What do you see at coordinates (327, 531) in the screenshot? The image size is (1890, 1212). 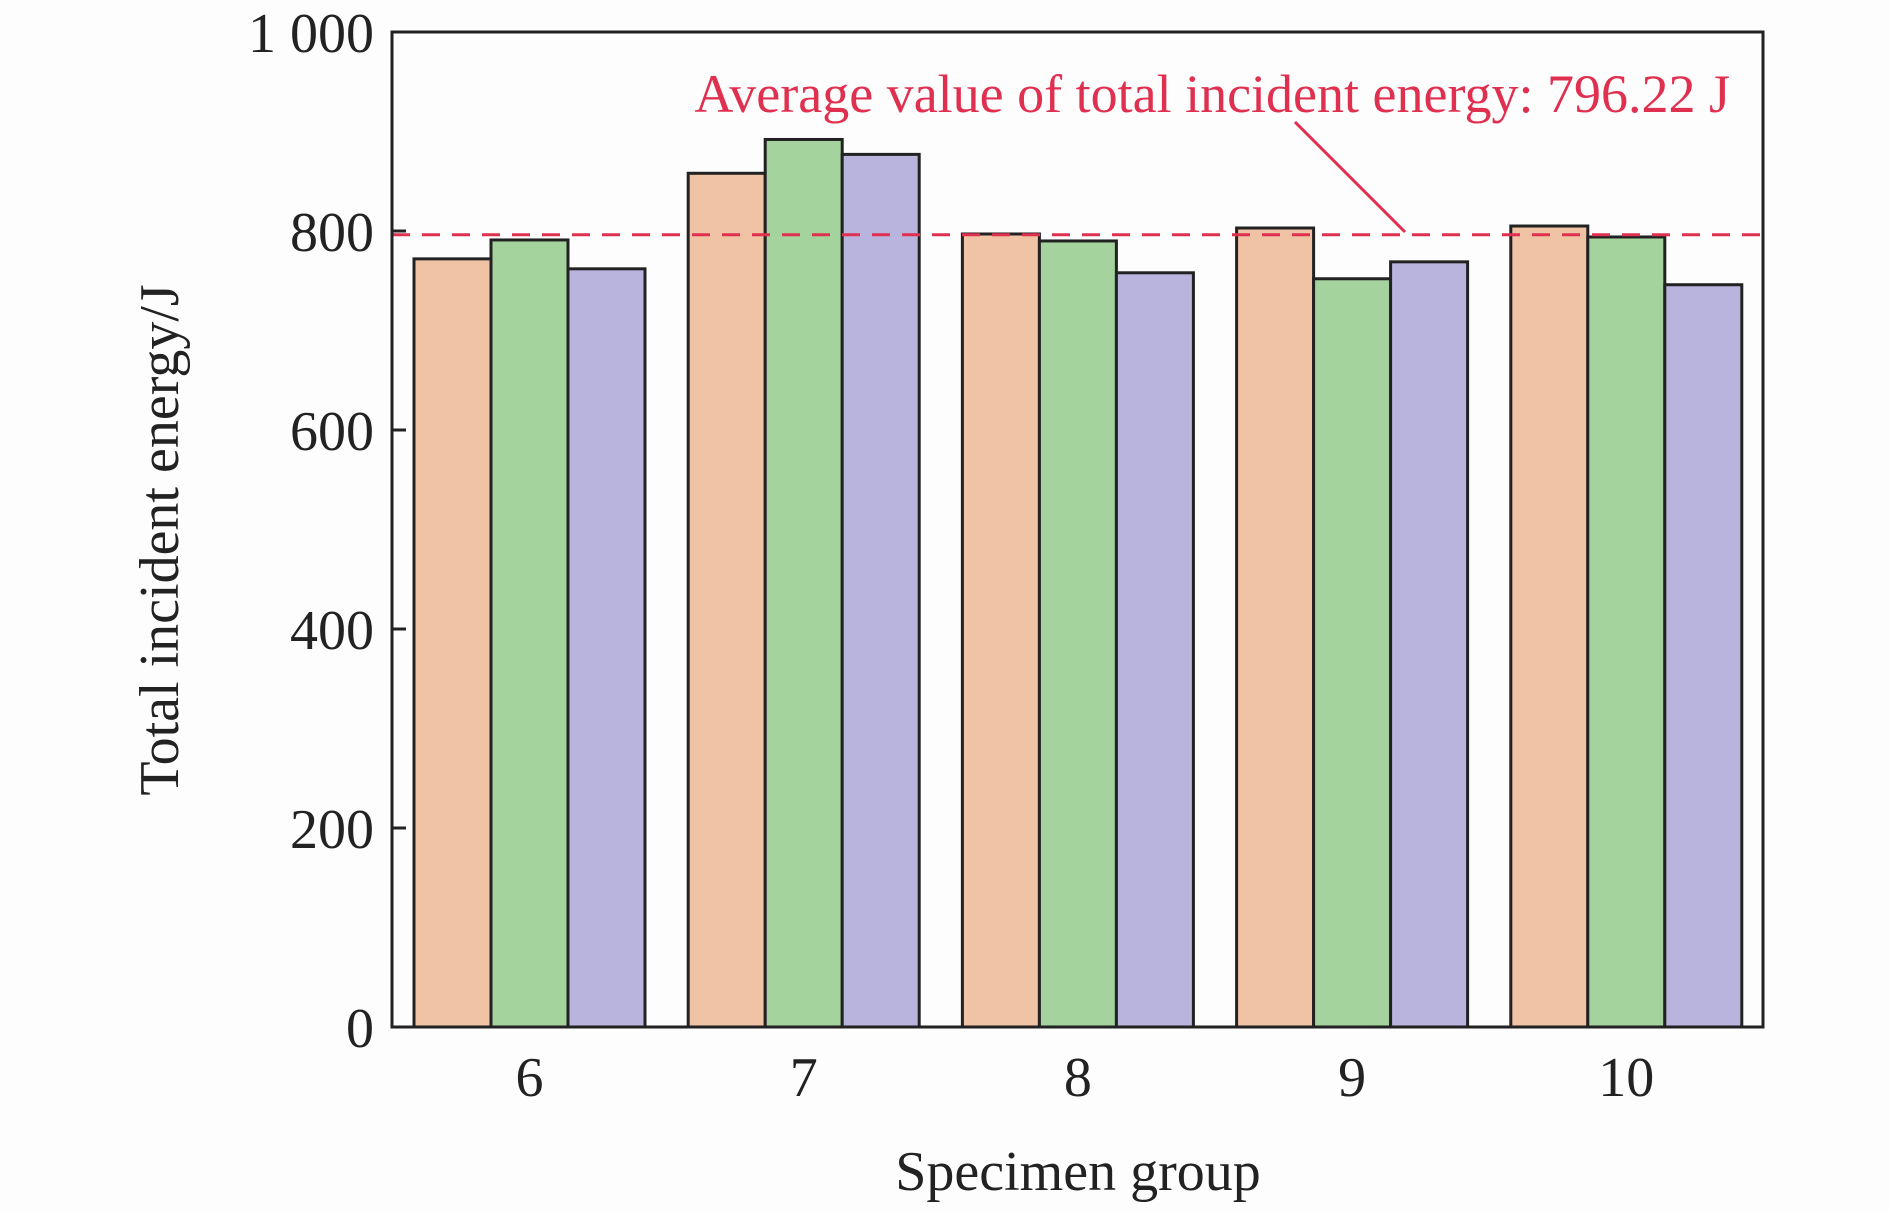 I see `y-axis-ticks: 0 200 400 600 800 1 000` at bounding box center [327, 531].